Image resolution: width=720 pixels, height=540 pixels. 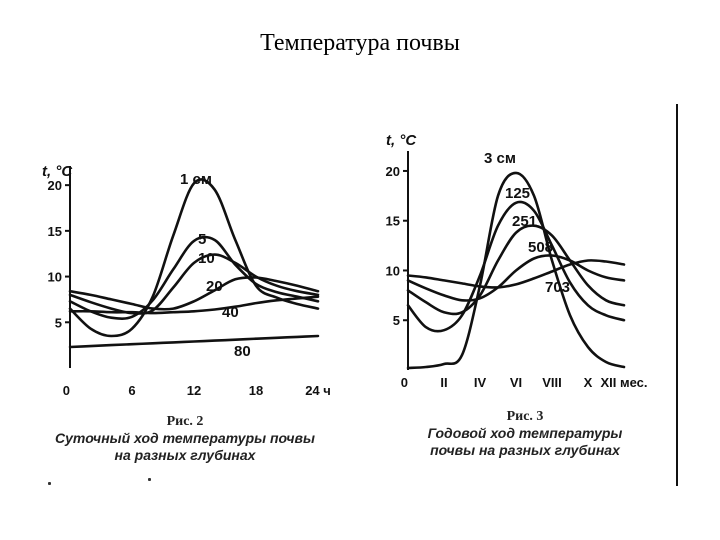 What do you see at coordinates (58, 322) in the screenshot?
I see `chart1-y-tick-label: 5` at bounding box center [58, 322].